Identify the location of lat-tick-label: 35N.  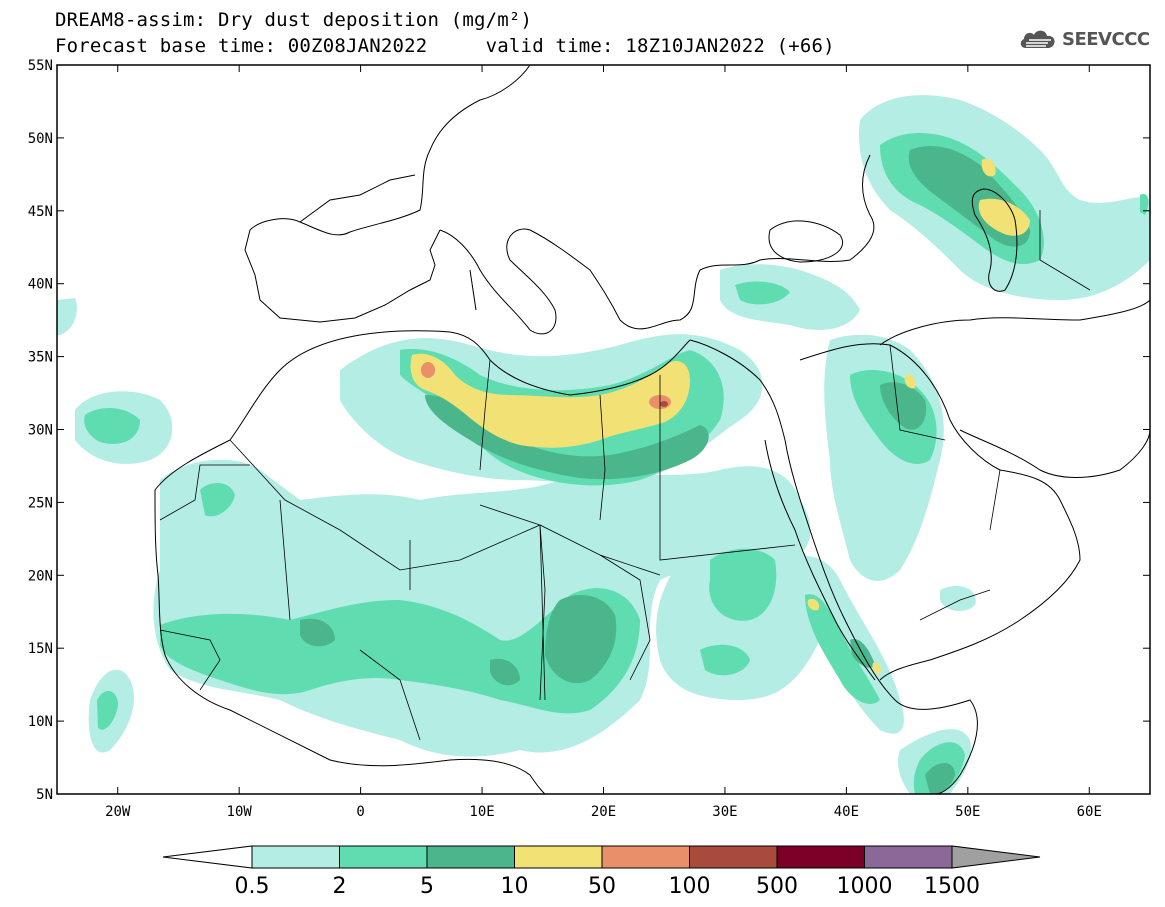
(40, 358).